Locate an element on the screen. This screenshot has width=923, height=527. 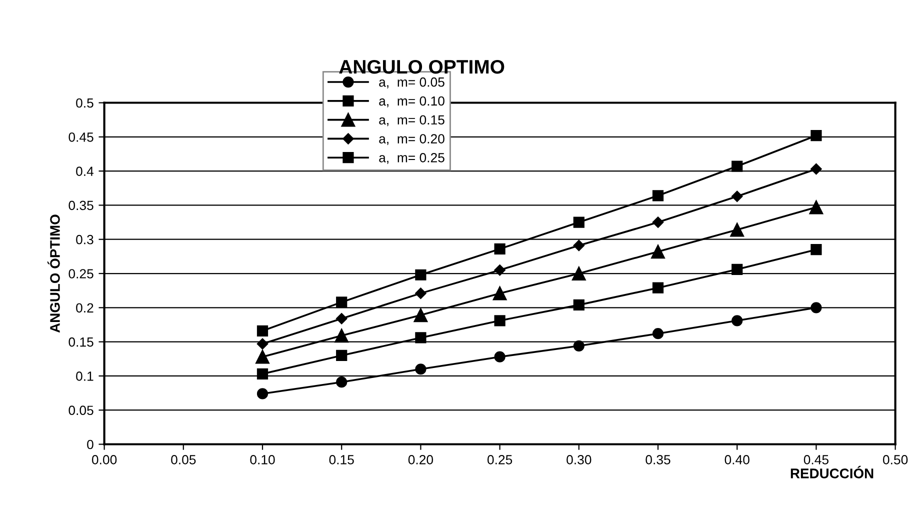
y-tick-label: 0 is located at coordinates (90, 445).